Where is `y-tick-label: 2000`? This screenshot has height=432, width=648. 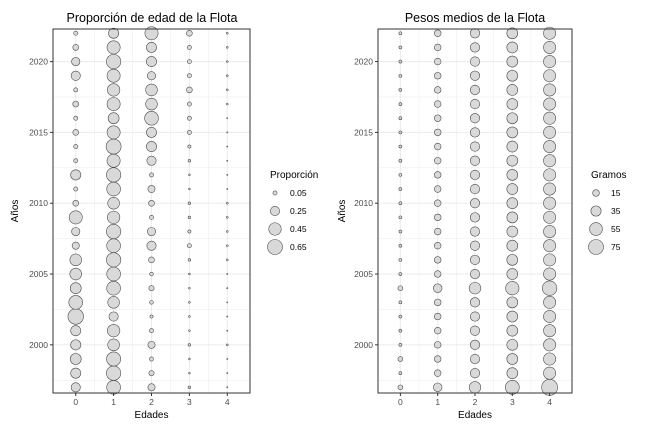 y-tick-label: 2000 is located at coordinates (363, 345).